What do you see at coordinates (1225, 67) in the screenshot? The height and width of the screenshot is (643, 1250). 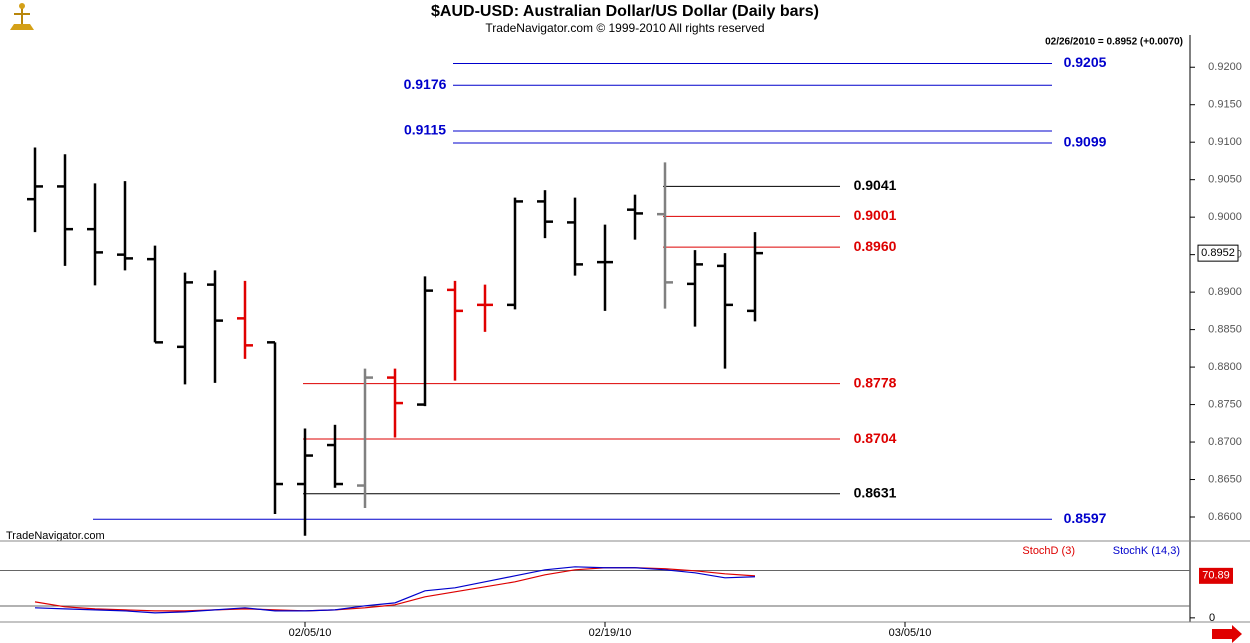 I see `y-tick-label: 0.9200` at bounding box center [1225, 67].